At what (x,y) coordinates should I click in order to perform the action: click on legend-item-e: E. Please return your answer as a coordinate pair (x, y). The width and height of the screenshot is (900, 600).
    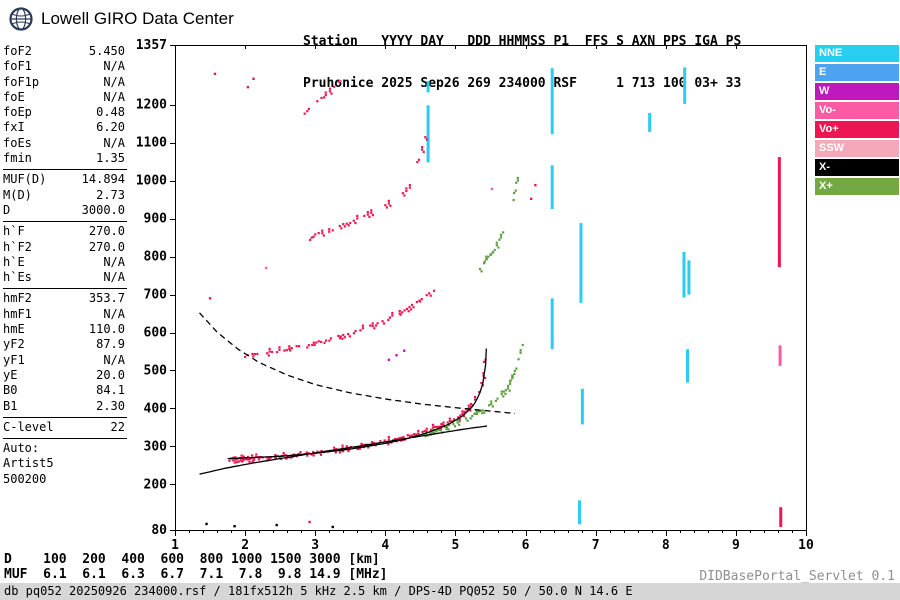
    Looking at the image, I should click on (857, 72).